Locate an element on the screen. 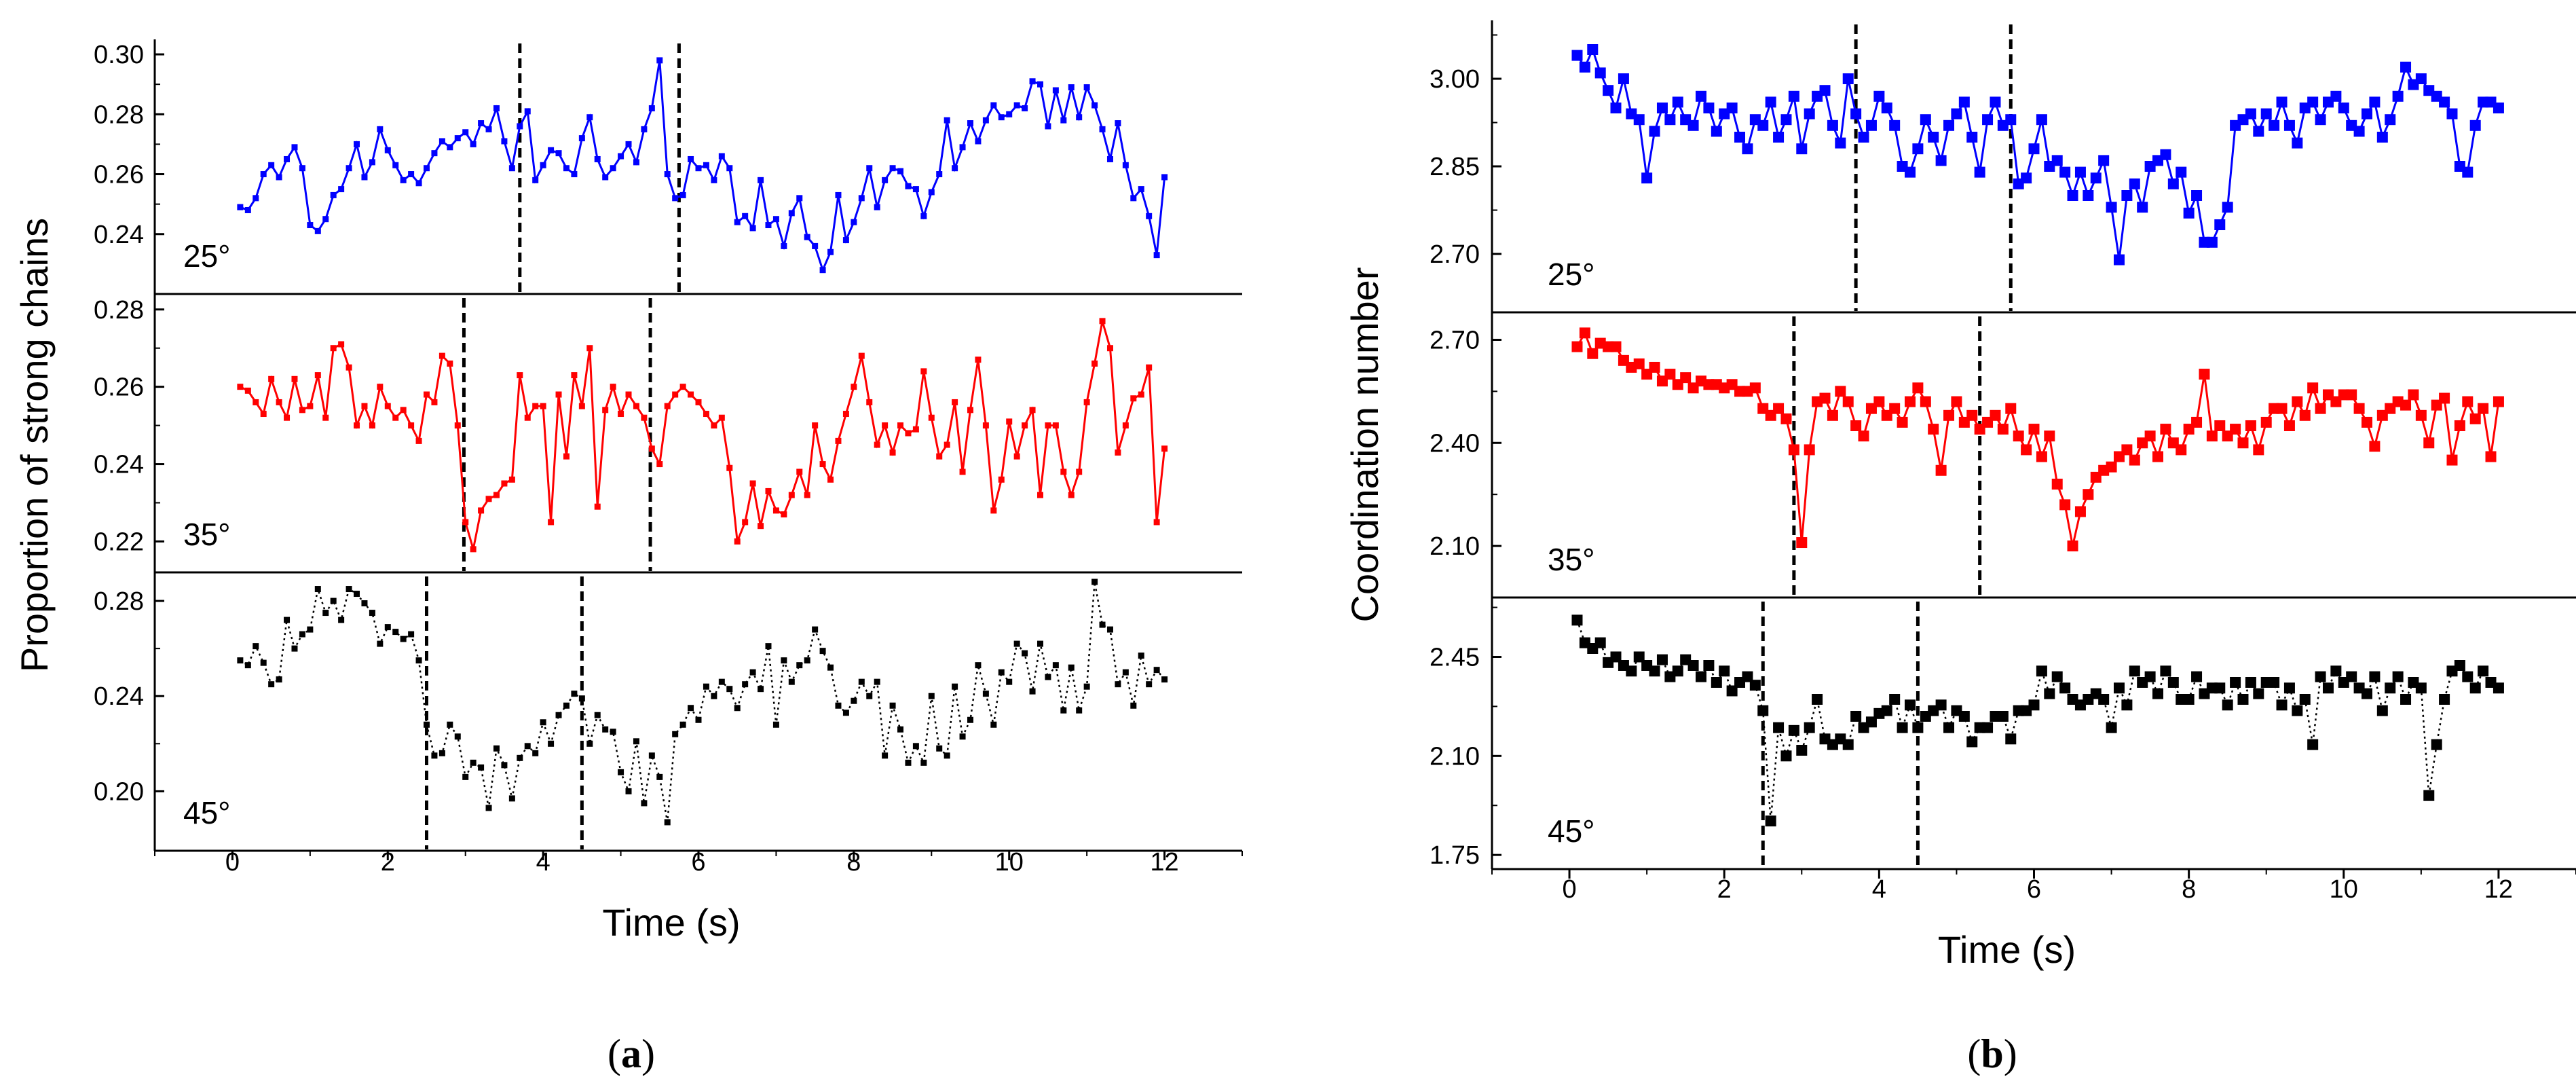  panel-2: 1.75 2.10 2.45 45° is located at coordinates (2003, 736).